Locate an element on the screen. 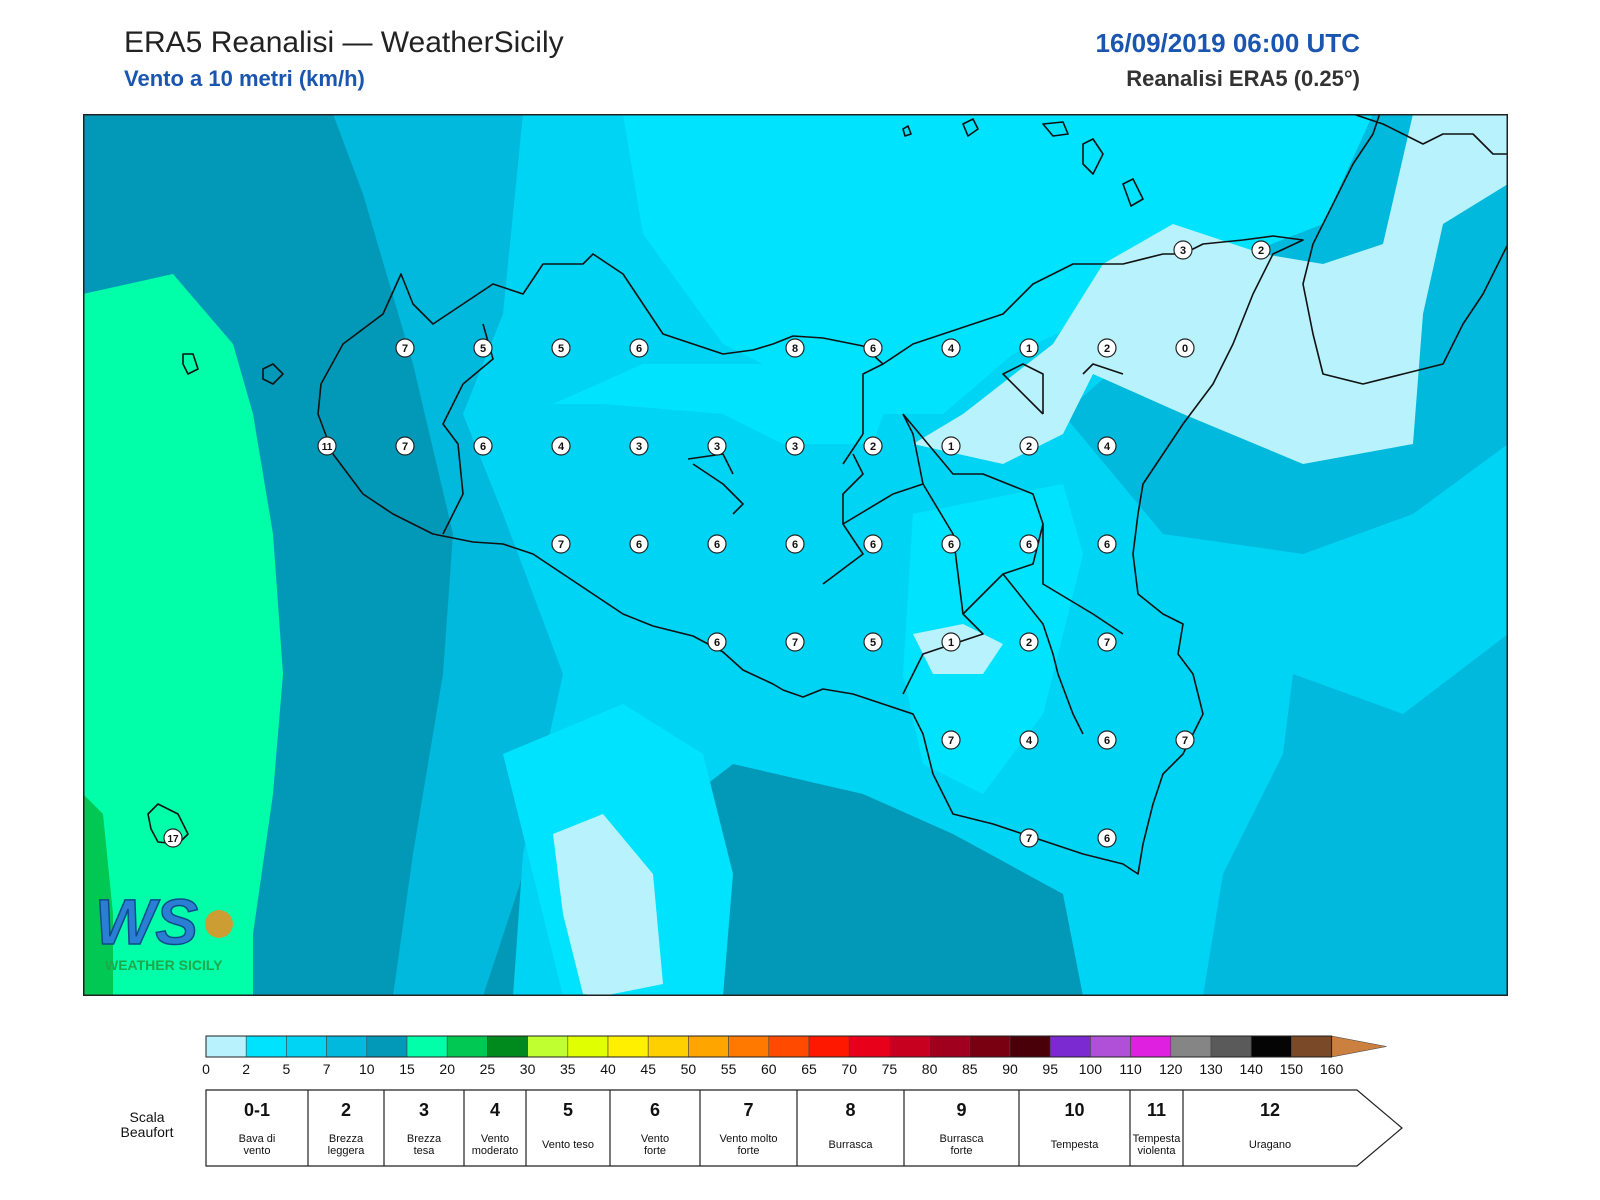 This screenshot has height=1200, width=1600. fill-band-very-light is located at coordinates (958, 649).